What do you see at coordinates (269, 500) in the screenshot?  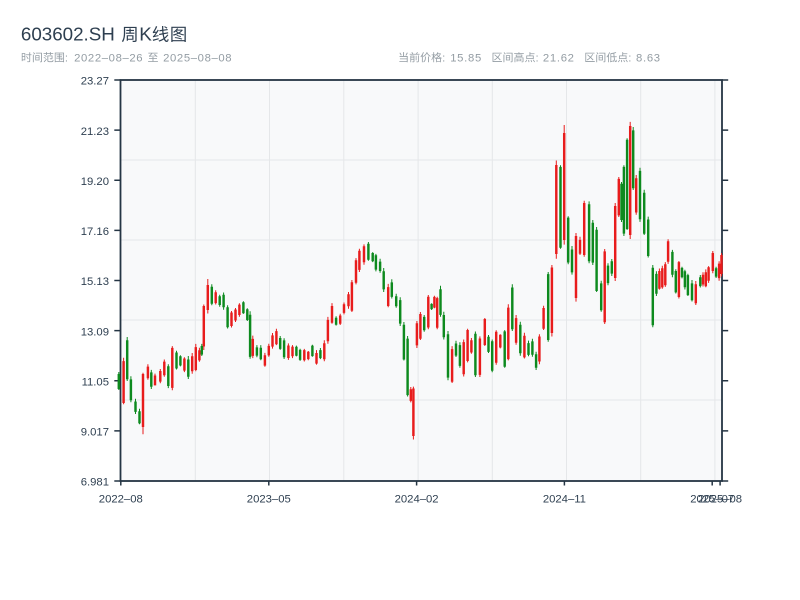 I see `svg-text: 2023–05` at bounding box center [269, 500].